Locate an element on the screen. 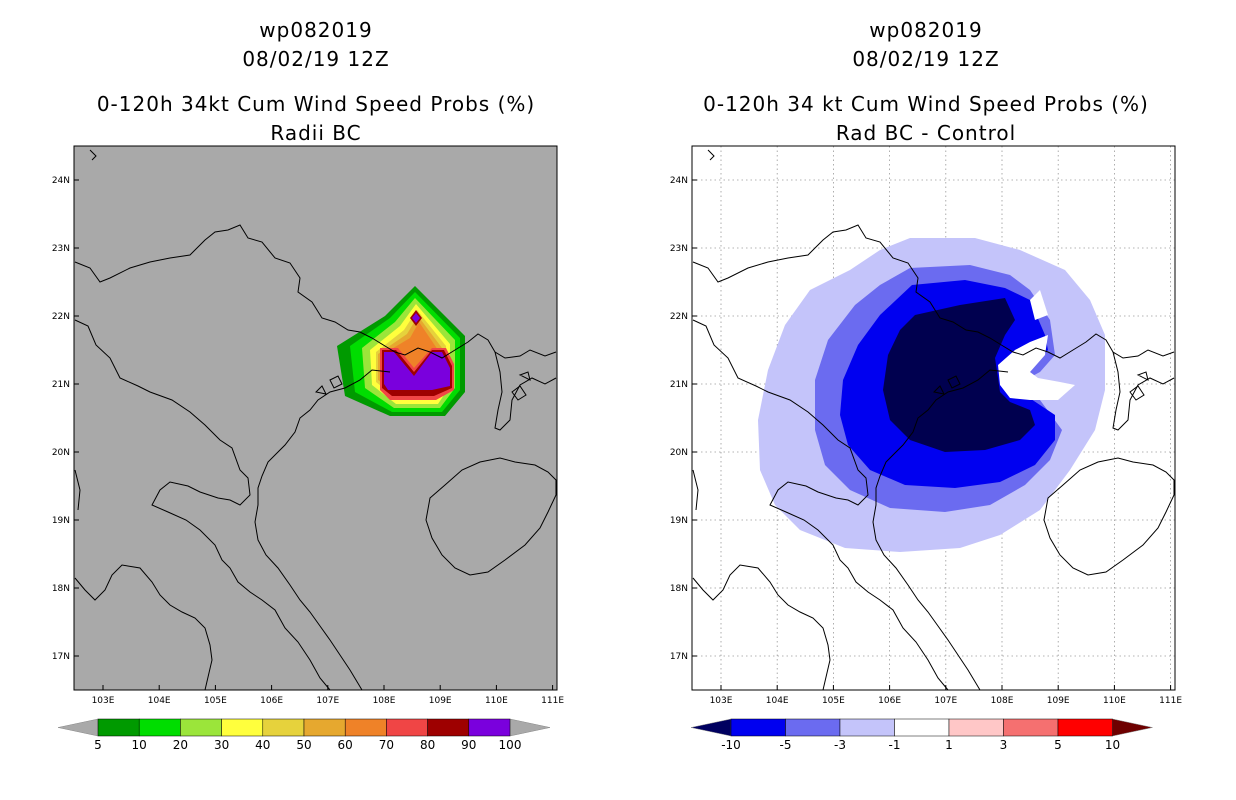 The height and width of the screenshot is (800, 1236). right-lat-label: 18N is located at coordinates (679, 589).